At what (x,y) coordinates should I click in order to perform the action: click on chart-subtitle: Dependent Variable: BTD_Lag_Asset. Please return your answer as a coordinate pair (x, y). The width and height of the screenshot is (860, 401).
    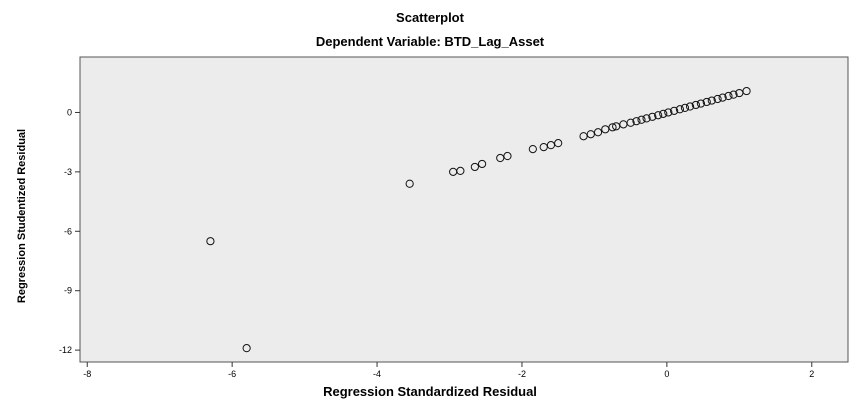
    Looking at the image, I should click on (430, 41).